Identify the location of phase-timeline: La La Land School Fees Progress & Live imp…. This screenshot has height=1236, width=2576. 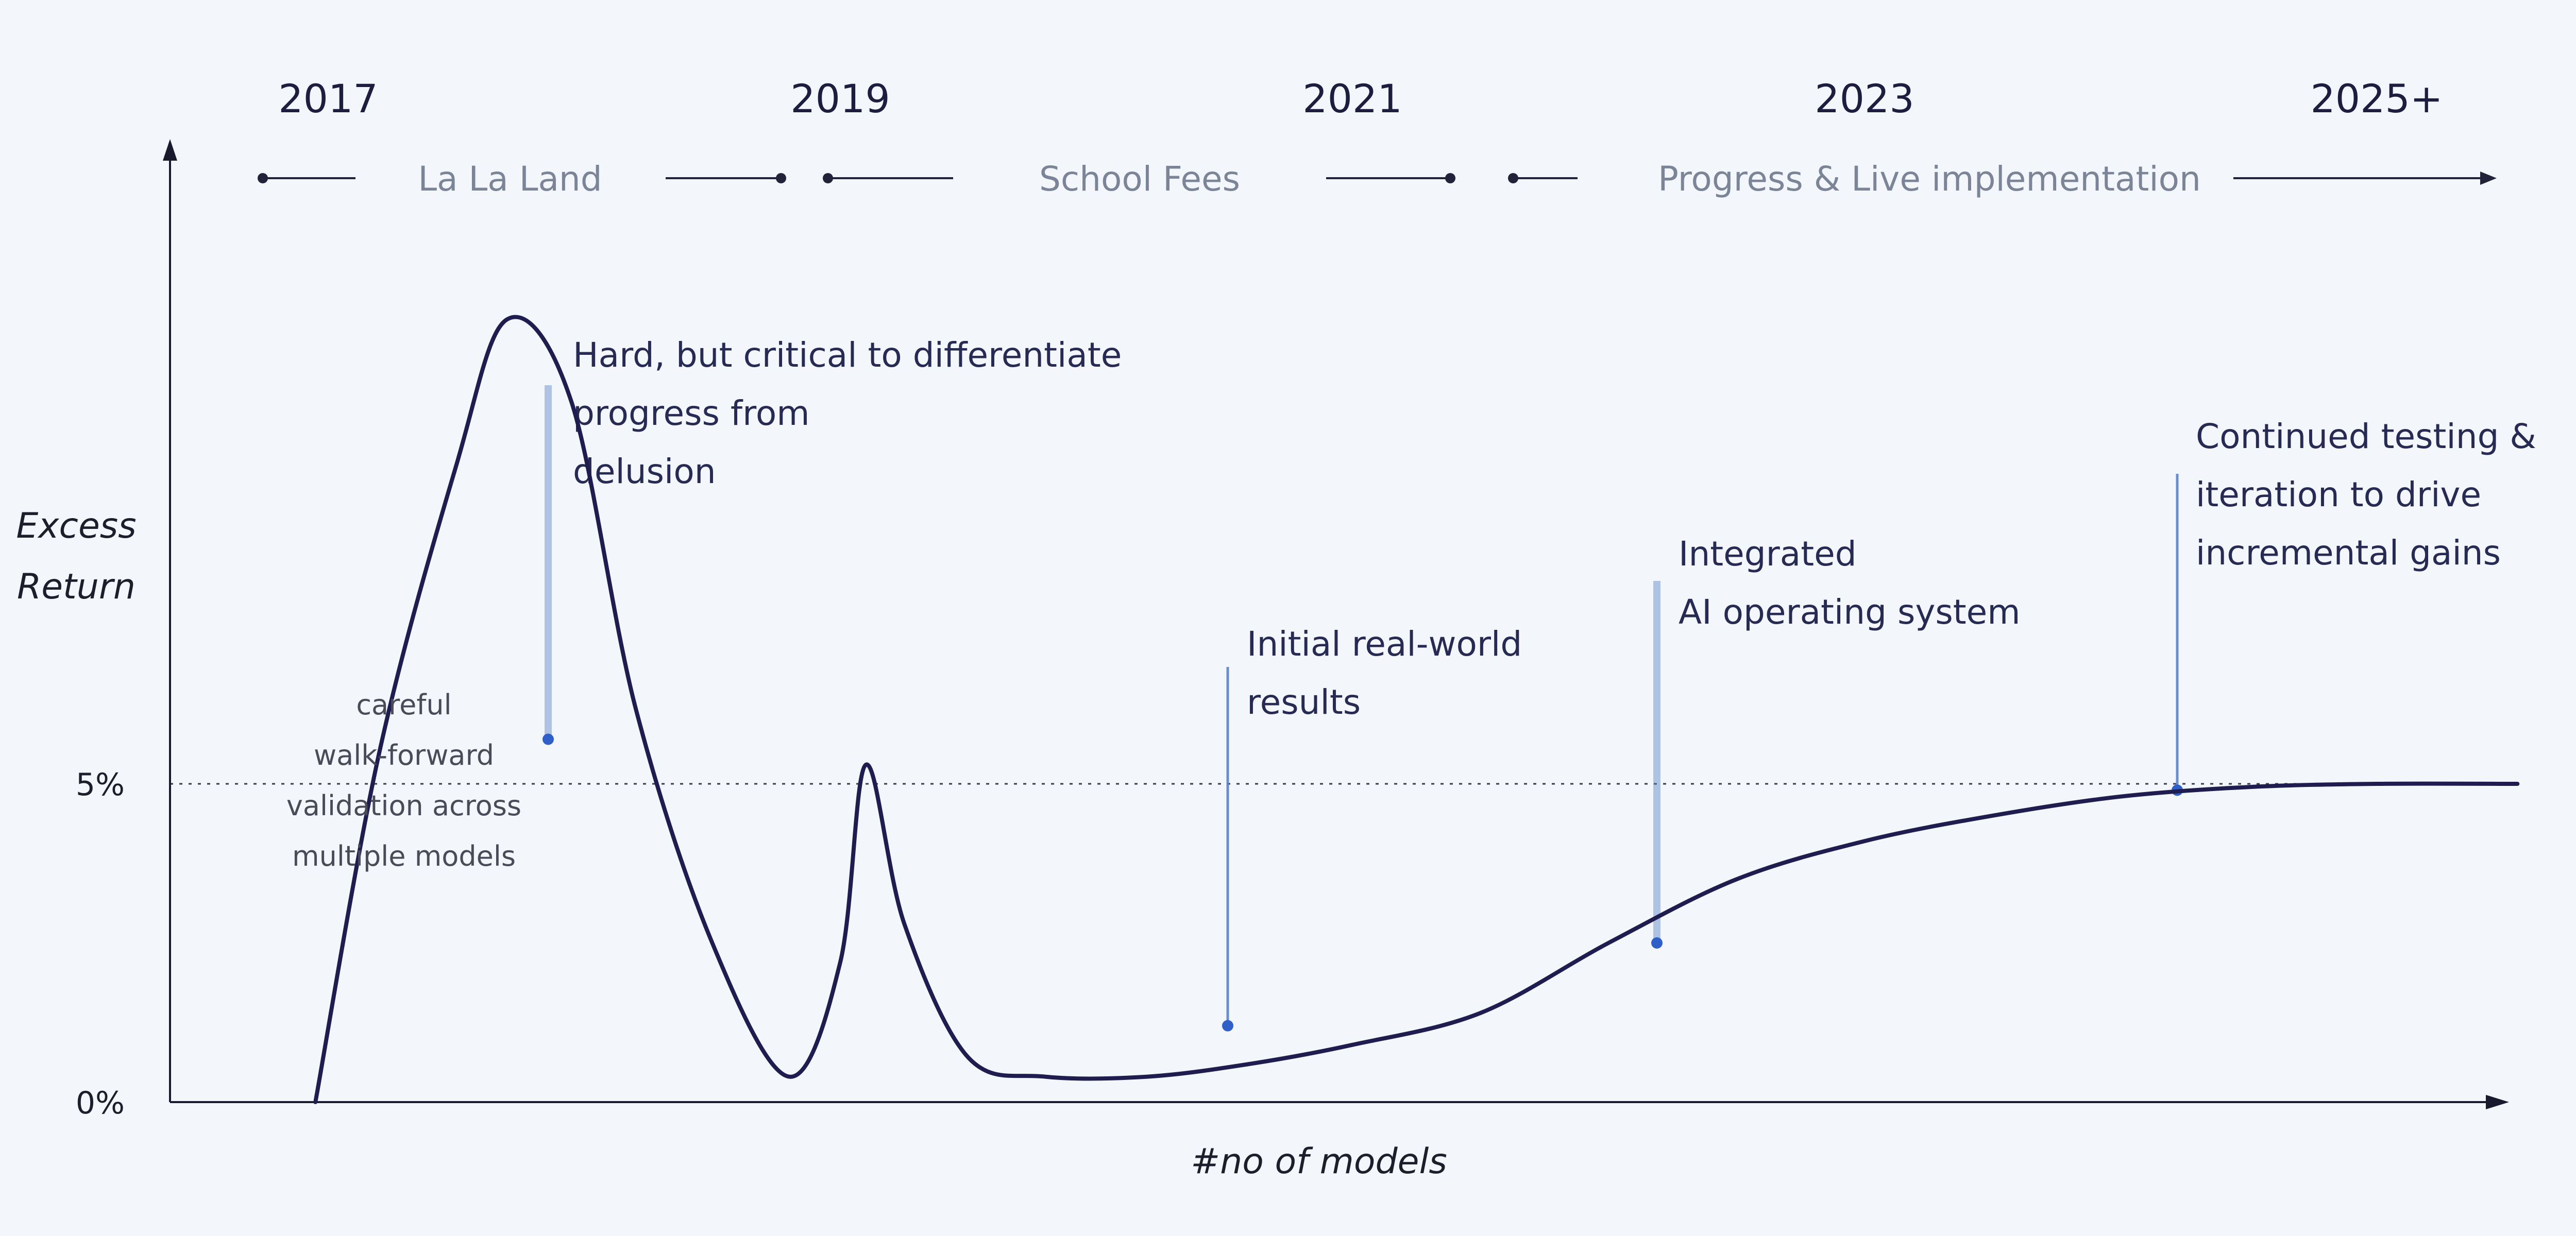
(1377, 179).